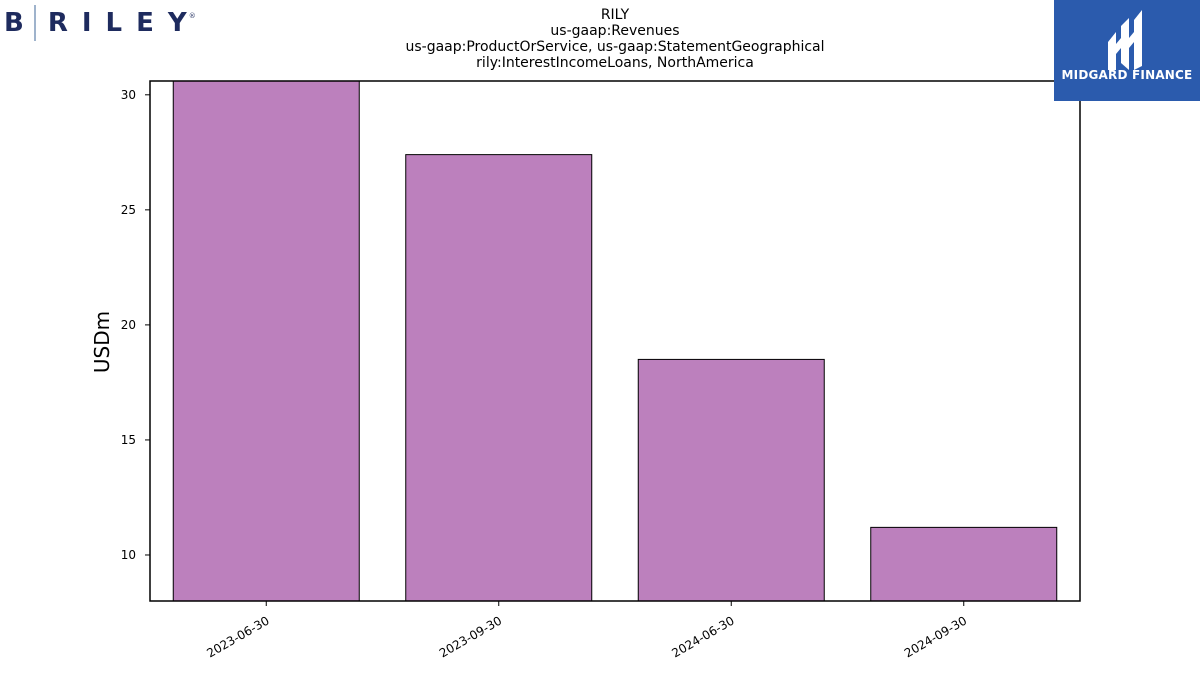 The width and height of the screenshot is (1200, 675). I want to click on midgard-finance-badge: MIDGARD FINANCE, so click(1127, 50).